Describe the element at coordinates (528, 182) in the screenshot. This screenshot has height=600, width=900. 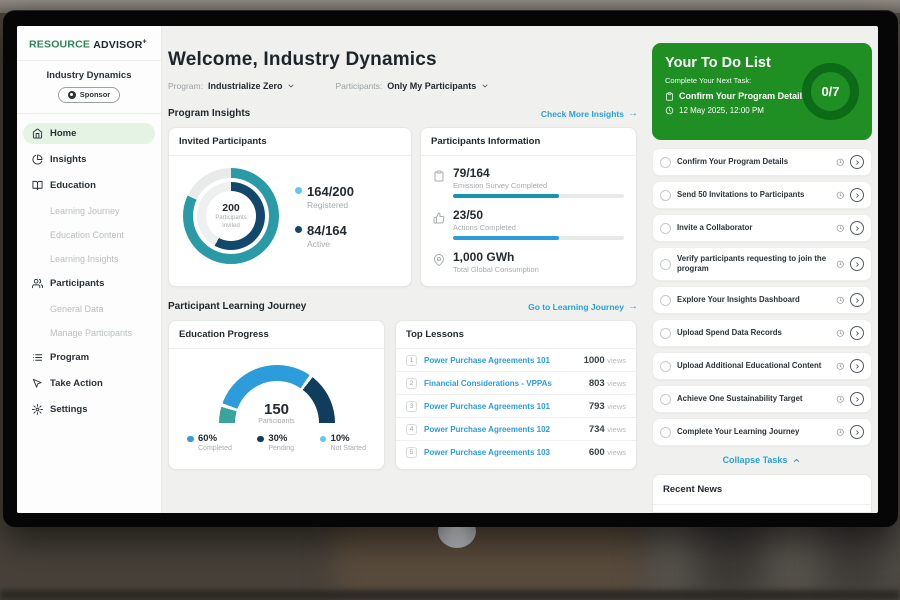
I see `stat-row-emission-survey: 79/164 Emission Survey Completed` at that location.